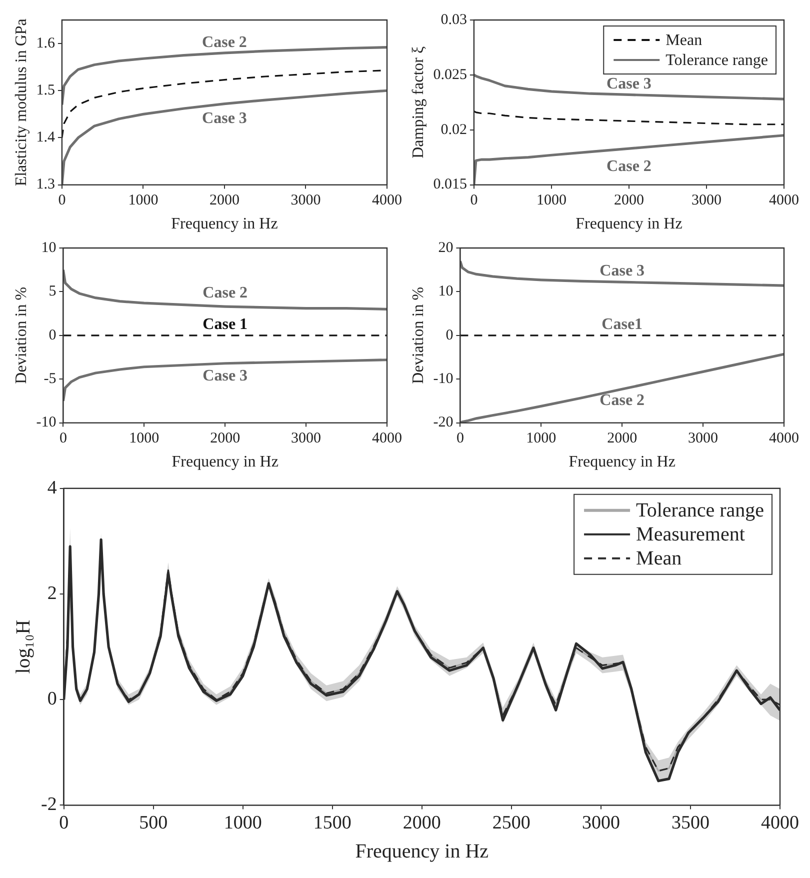 The width and height of the screenshot is (810, 878). What do you see at coordinates (21, 102) in the screenshot?
I see `y-axis-title: Elasticity modulus in GPa` at bounding box center [21, 102].